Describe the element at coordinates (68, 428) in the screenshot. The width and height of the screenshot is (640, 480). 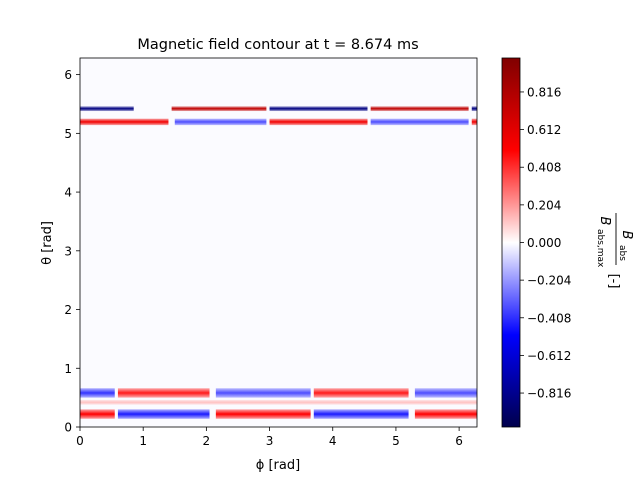
I see `y-tick-label: 0` at that location.